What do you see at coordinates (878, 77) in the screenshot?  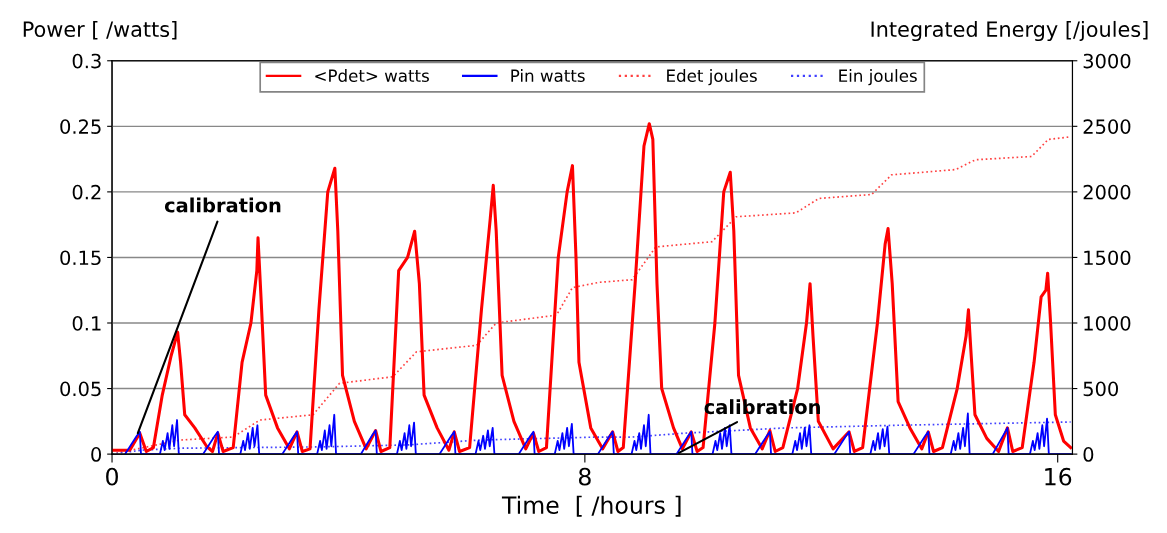 I see `legend-label: Ein joules` at bounding box center [878, 77].